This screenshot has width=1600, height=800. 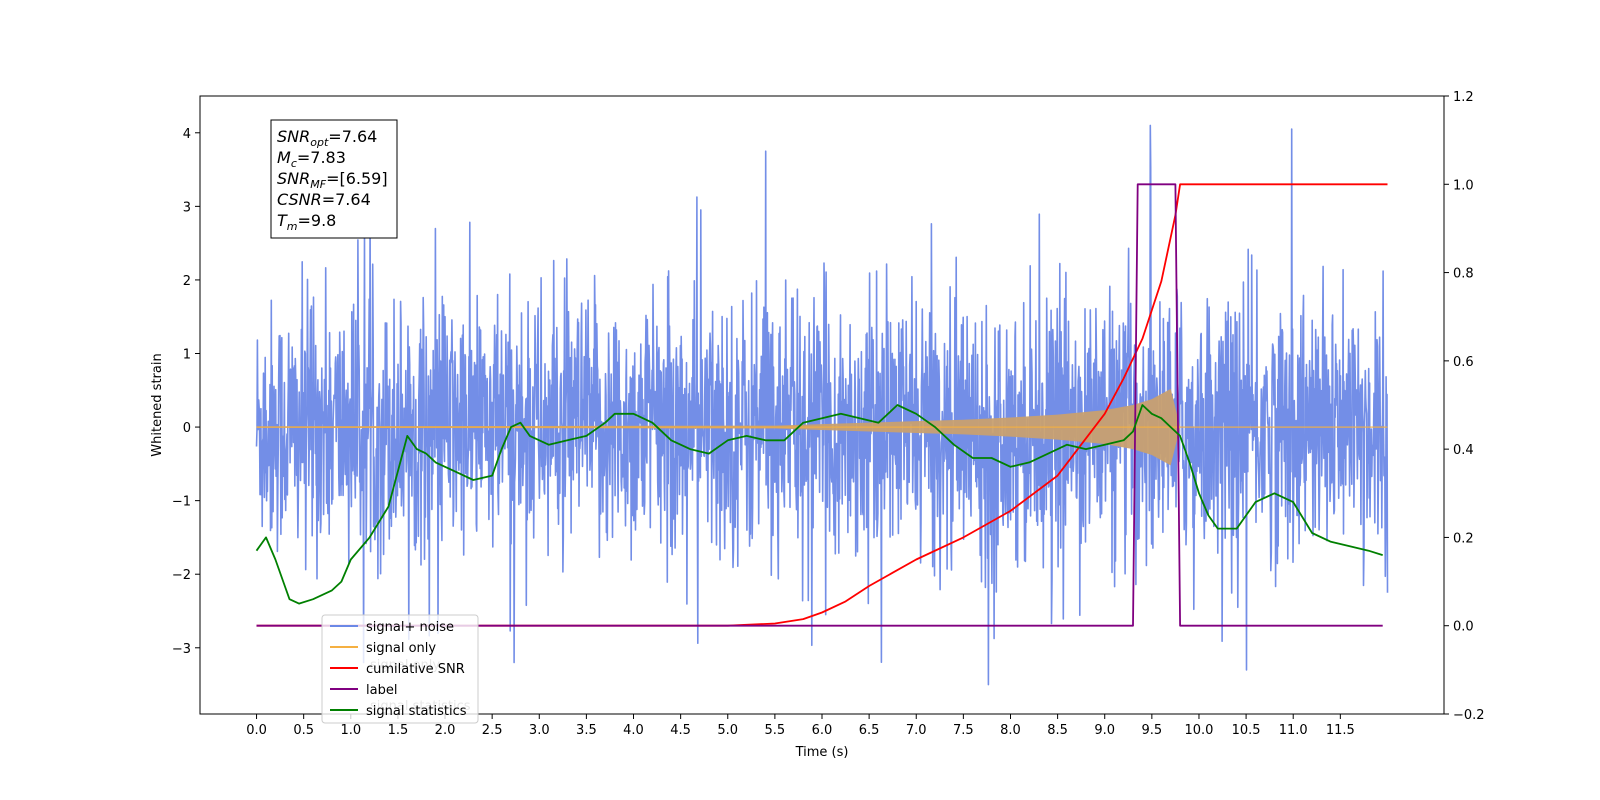 What do you see at coordinates (317, 220) in the screenshot?
I see `info-value: =9.8` at bounding box center [317, 220].